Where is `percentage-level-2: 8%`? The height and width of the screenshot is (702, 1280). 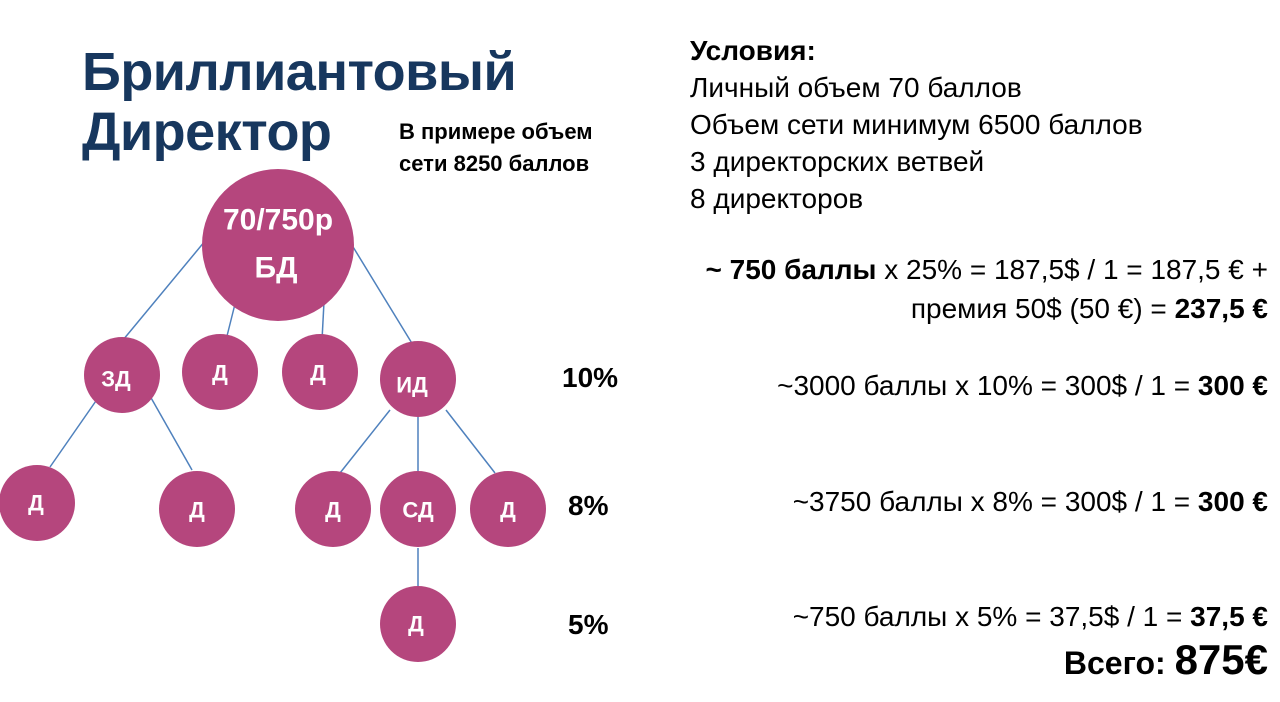 percentage-level-2: 8% is located at coordinates (588, 505).